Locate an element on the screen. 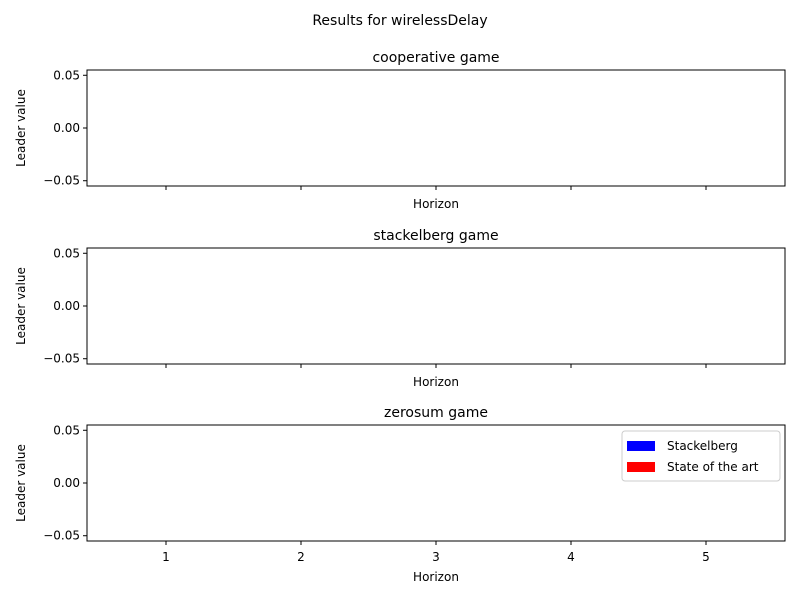 The image size is (800, 600). legend-label-state-of-the-art: State of the art is located at coordinates (713, 467).